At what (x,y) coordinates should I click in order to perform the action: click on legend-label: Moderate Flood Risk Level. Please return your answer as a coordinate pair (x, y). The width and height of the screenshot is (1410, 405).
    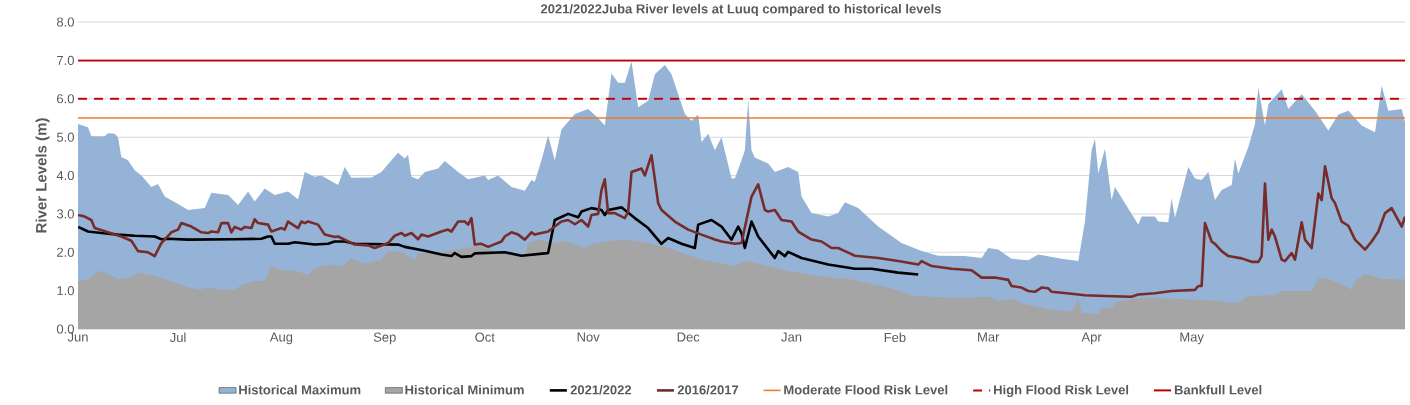
    Looking at the image, I should click on (866, 389).